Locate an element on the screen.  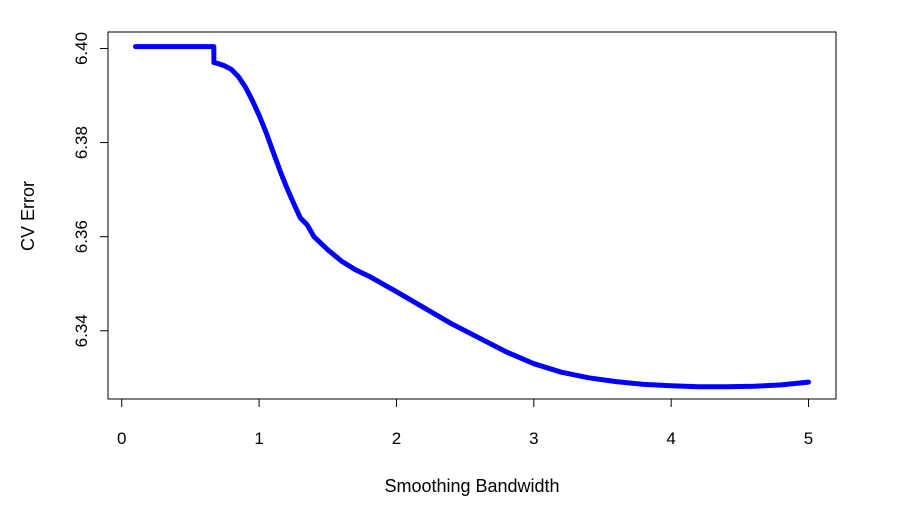
y-tick-label: 6.36 is located at coordinates (81, 236).